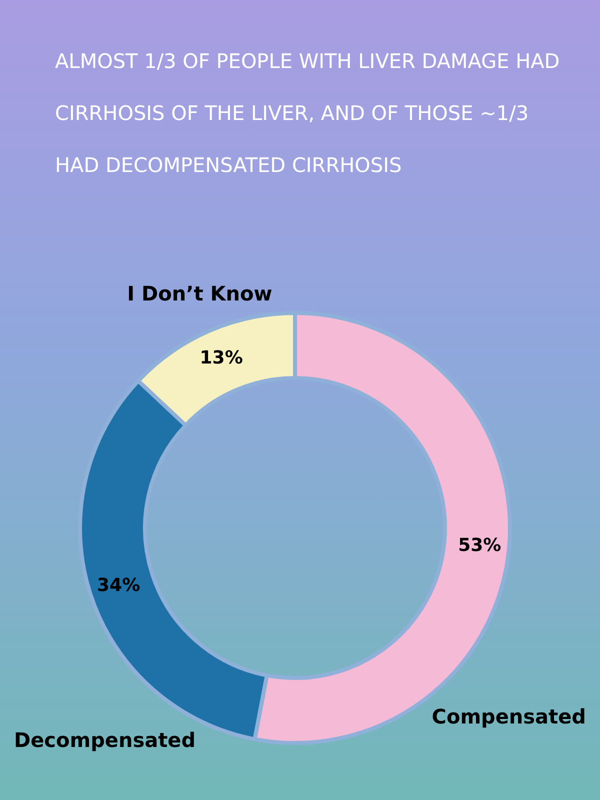  What do you see at coordinates (307, 113) in the screenshot?
I see `chart-title: ALMOST 1/3 OF PEOPLE WITH LIVER DAMAGE HAD CIRRHOSIS OF THE LIVER, AND OF THOSE ~1/3 HAD DECOMPENSATED CIRRHOSIS` at bounding box center [307, 113].